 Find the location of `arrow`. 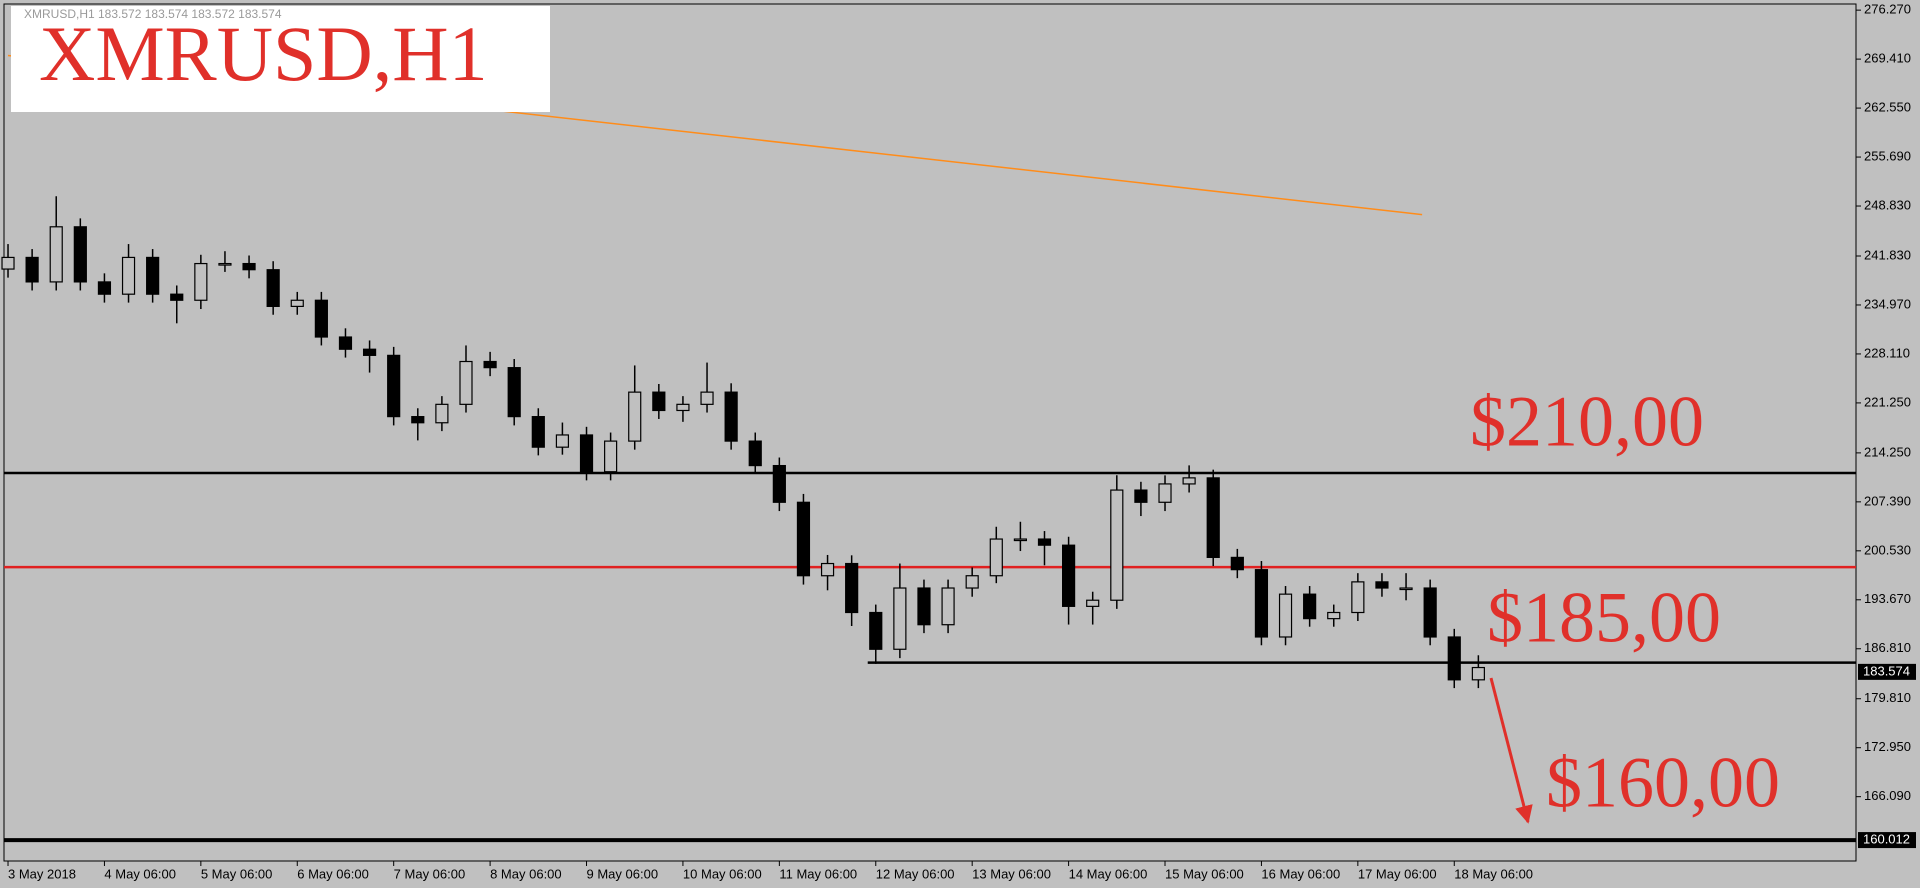

arrow is located at coordinates (1511, 750).